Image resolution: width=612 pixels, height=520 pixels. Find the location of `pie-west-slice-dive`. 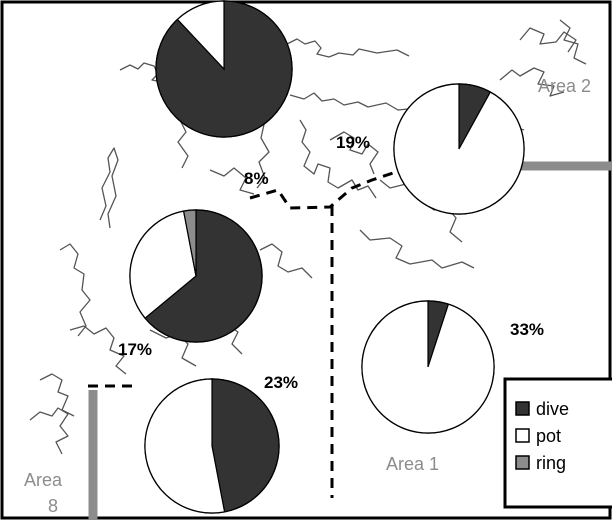

pie-west-slice-dive is located at coordinates (203, 276).